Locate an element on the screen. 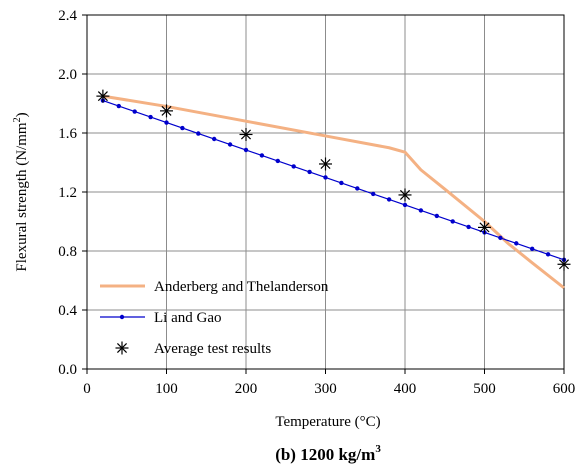  legend-label: Average test results is located at coordinates (212, 349).